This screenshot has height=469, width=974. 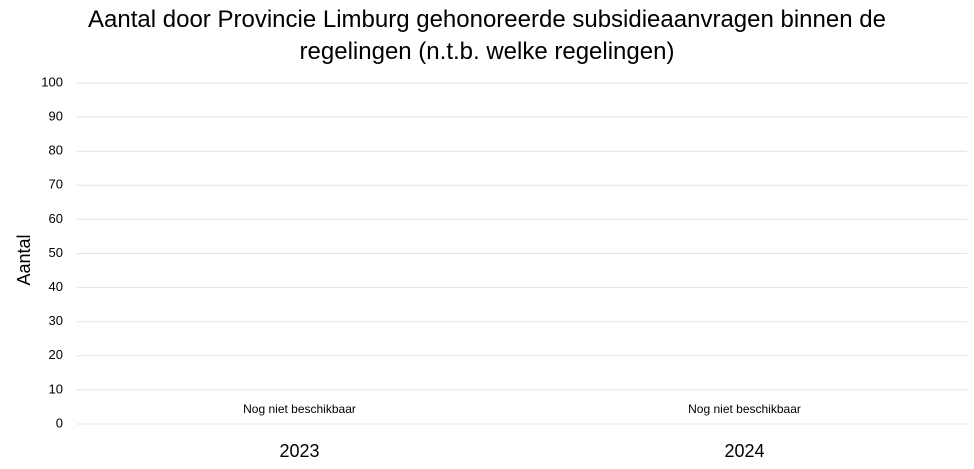 I want to click on y-tick-label: 50, so click(x=56, y=252).